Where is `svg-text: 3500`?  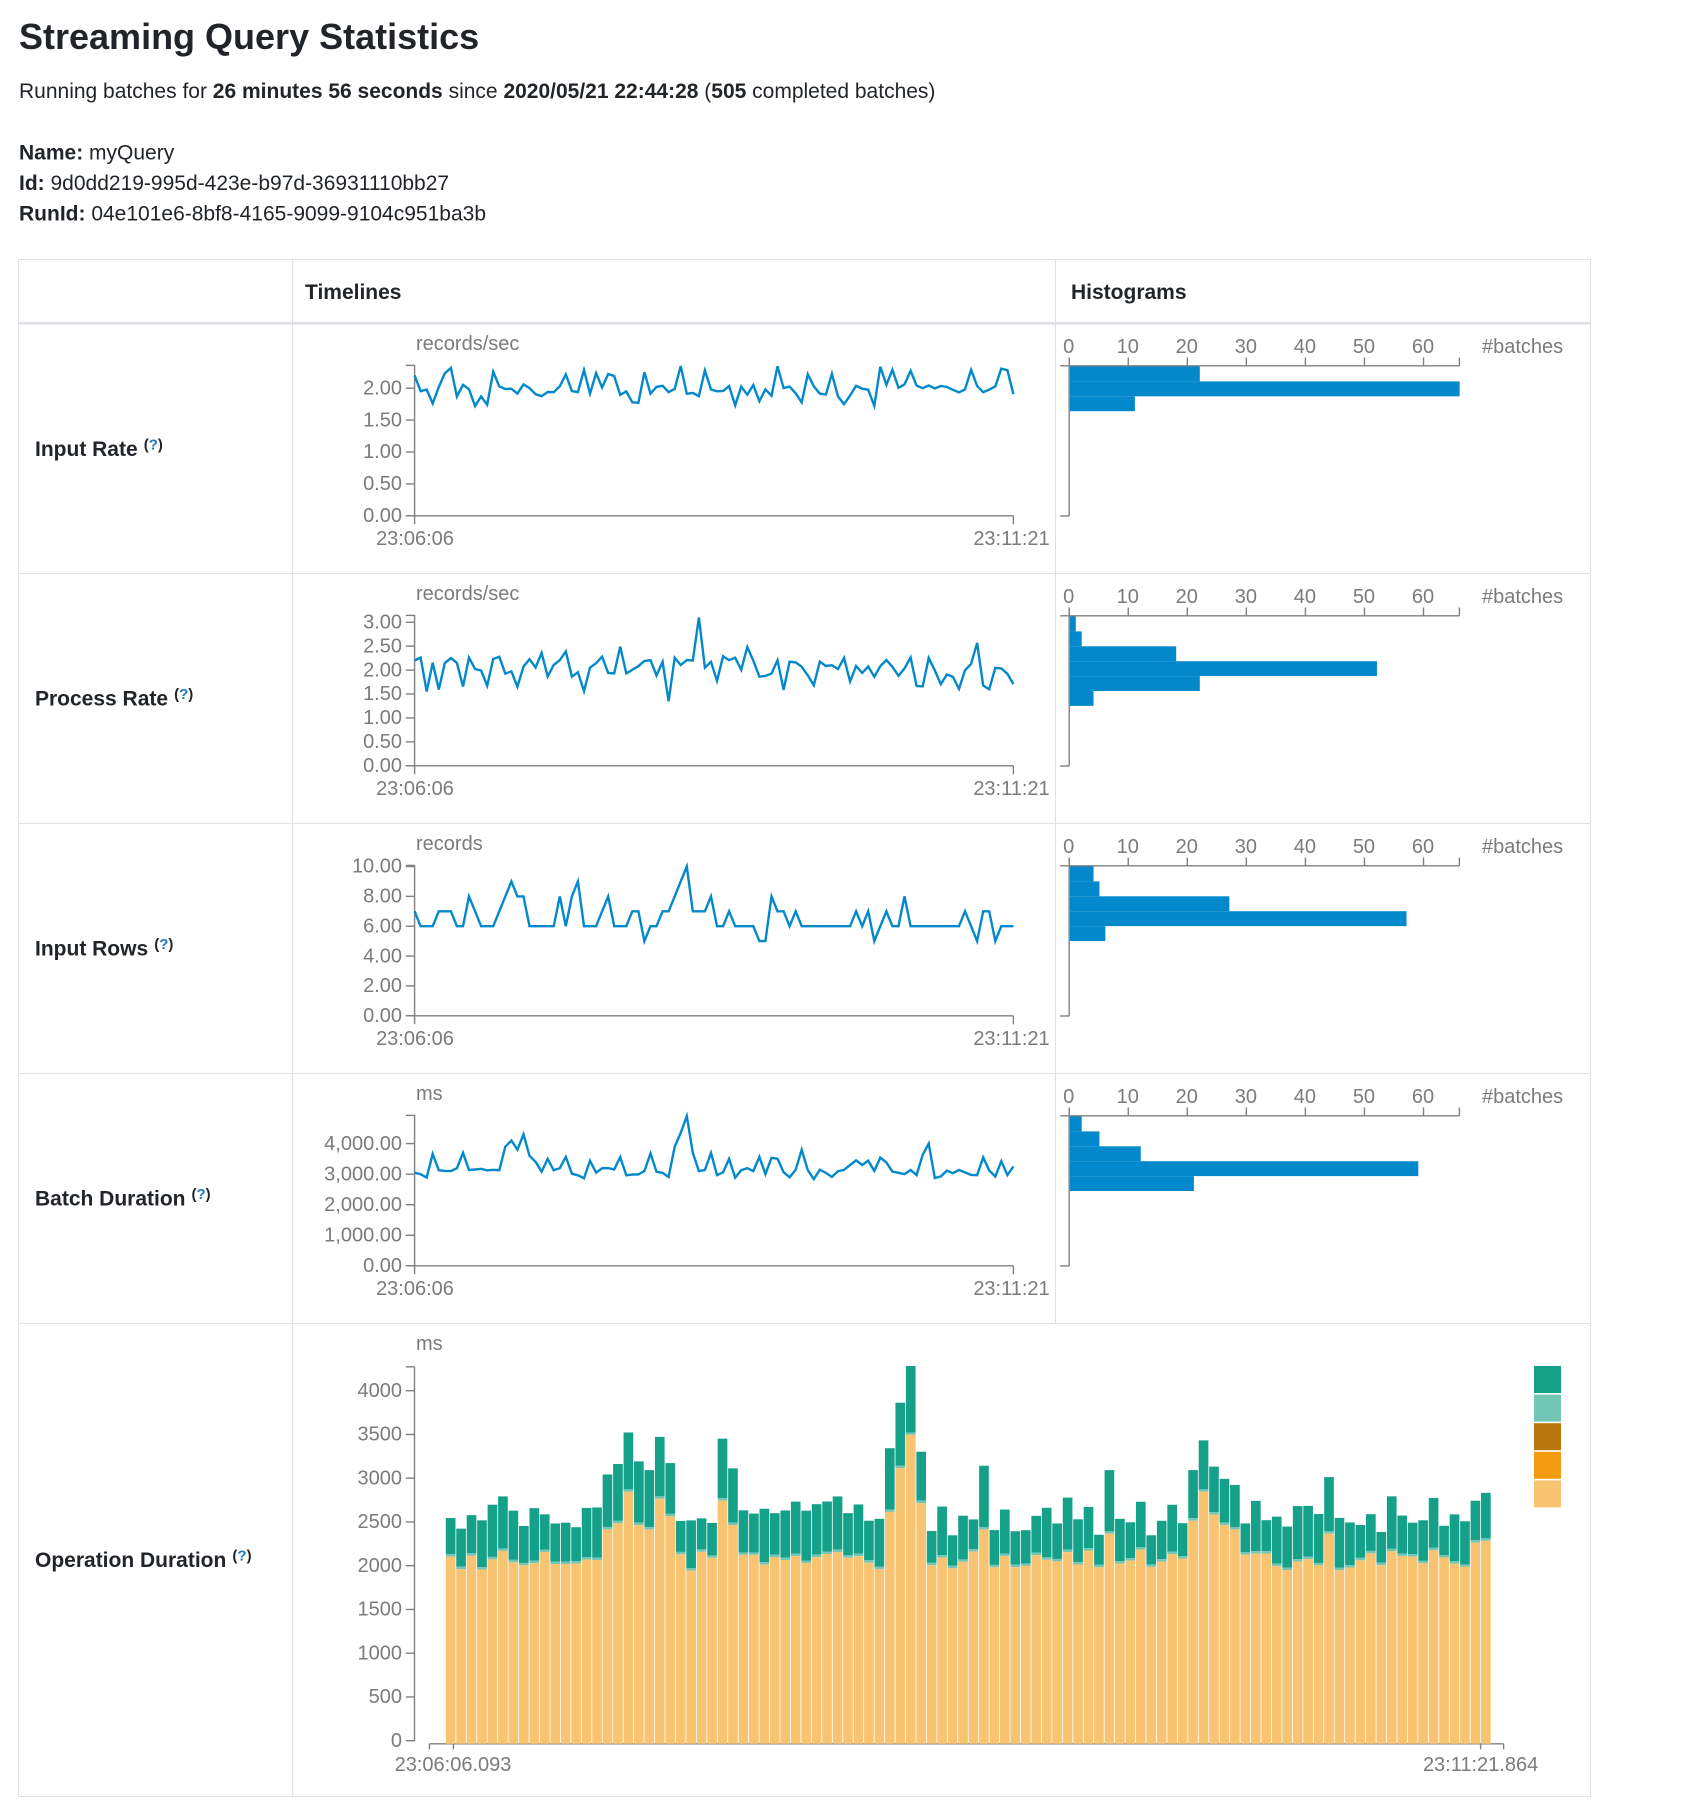
svg-text: 3500 is located at coordinates (380, 1435).